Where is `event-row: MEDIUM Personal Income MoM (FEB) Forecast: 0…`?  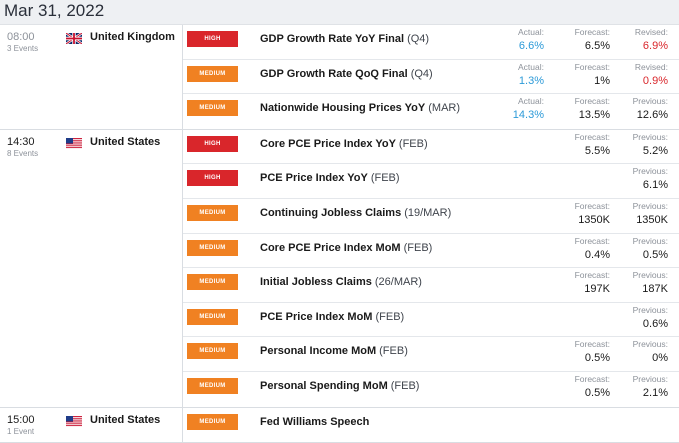
event-row: MEDIUM Personal Income MoM (FEB) Forecast: 0… is located at coordinates (431, 354).